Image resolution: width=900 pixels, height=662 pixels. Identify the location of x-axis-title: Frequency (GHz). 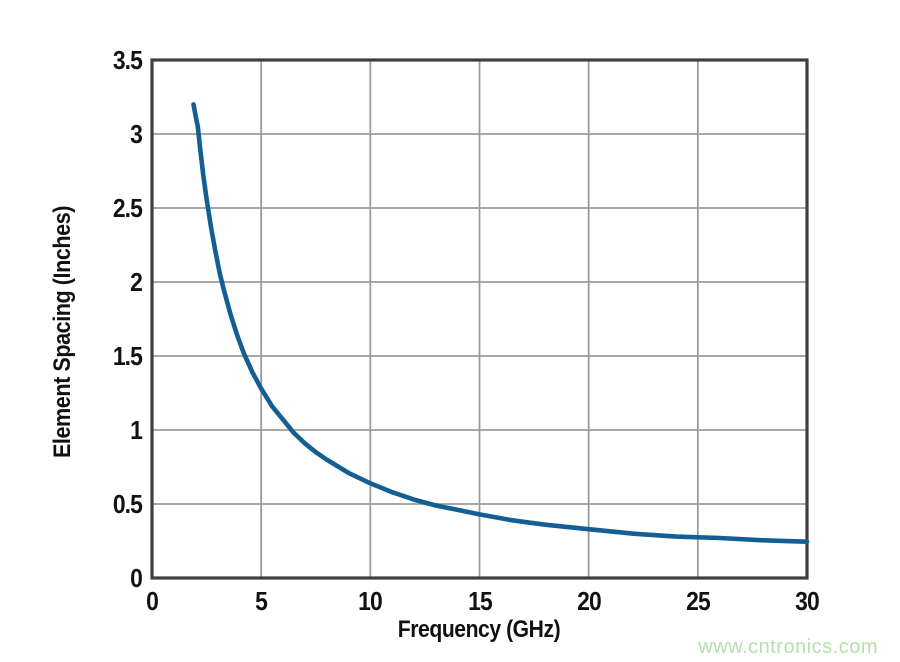
(479, 629).